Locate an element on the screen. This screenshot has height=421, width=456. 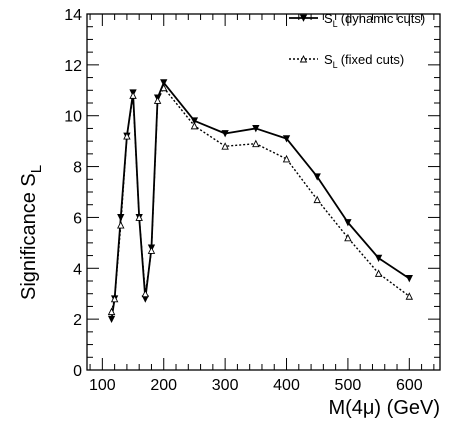
x-tick-label: 500 is located at coordinates (348, 385).